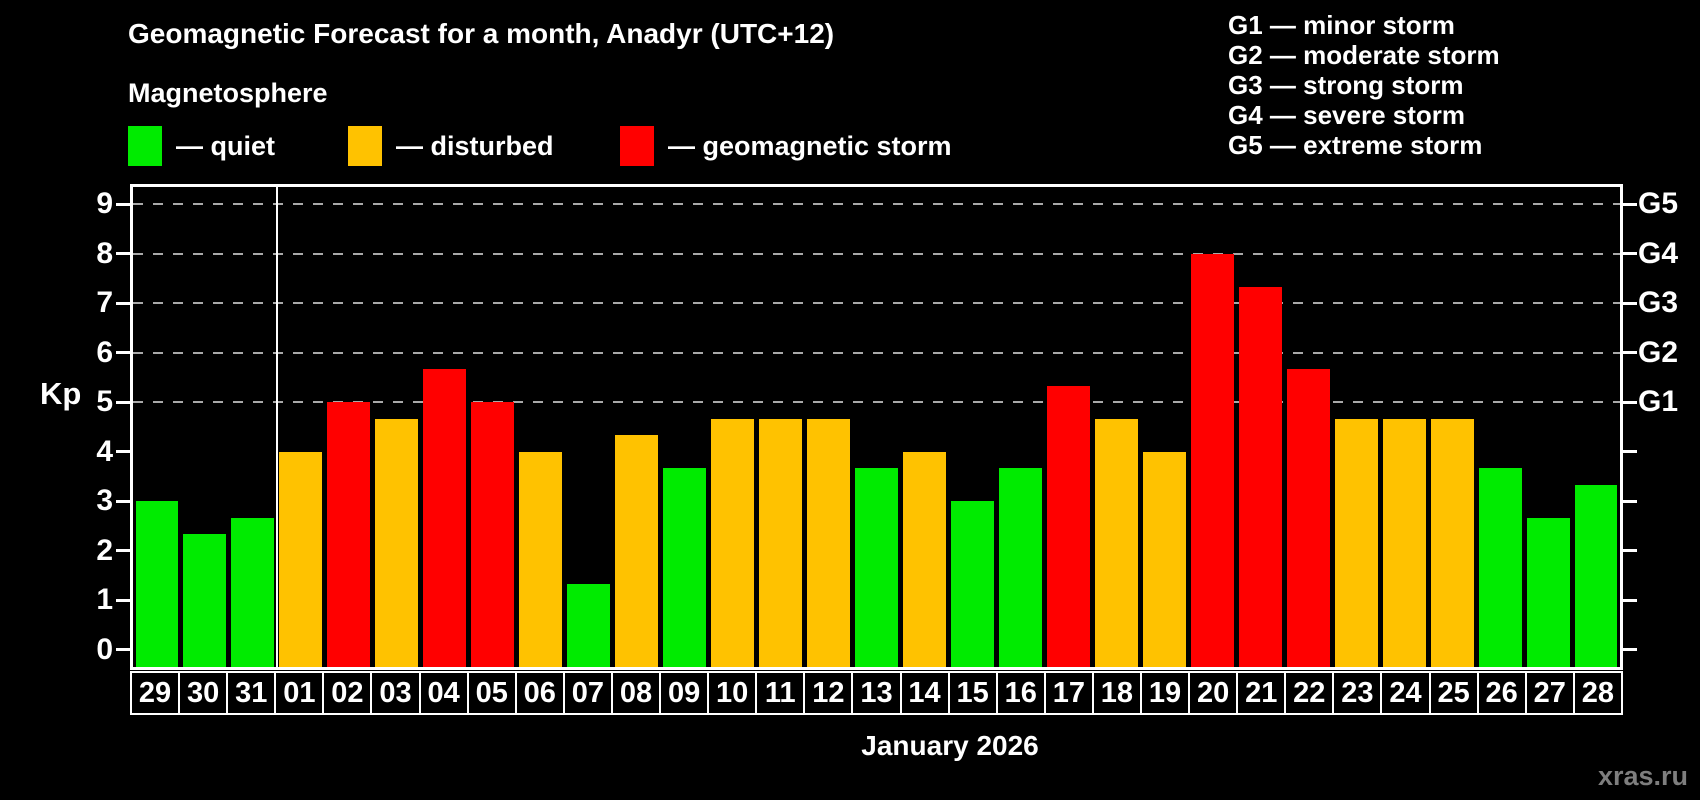  Describe the element at coordinates (104, 501) in the screenshot. I see `y-tick-label-3: 3` at that location.